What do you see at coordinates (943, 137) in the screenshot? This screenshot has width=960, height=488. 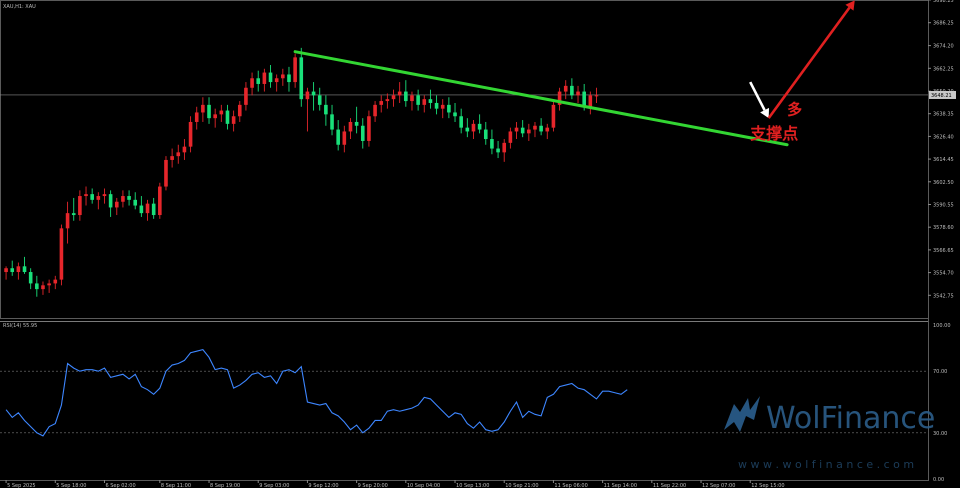 I see `price-tick-label: 3626.40` at bounding box center [943, 137].